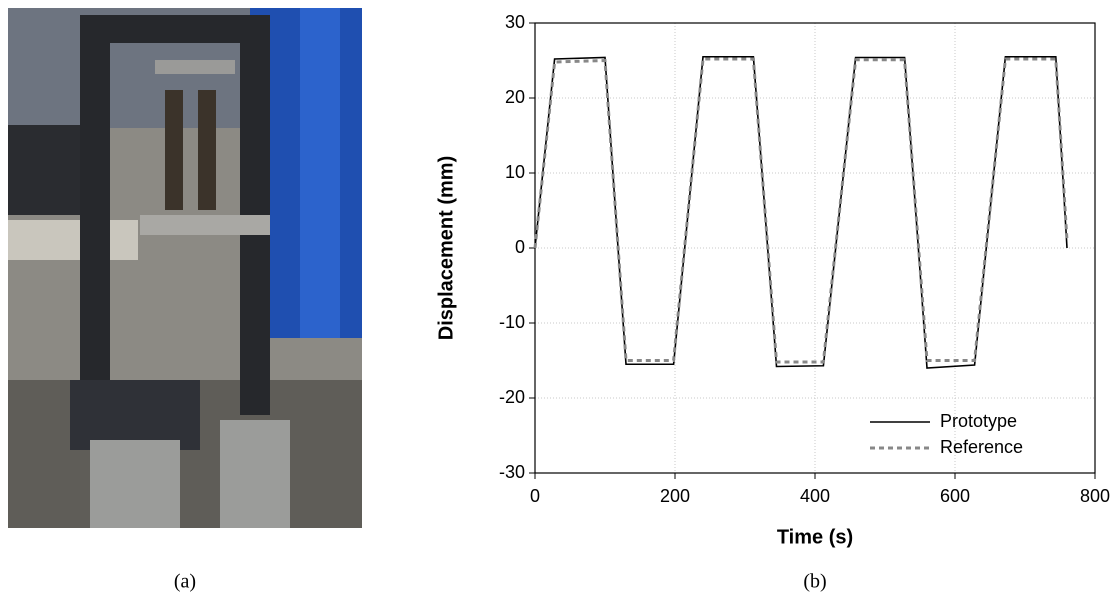 This screenshot has width=1115, height=603. What do you see at coordinates (512, 322) in the screenshot?
I see `y-tick-label: -10` at bounding box center [512, 322].